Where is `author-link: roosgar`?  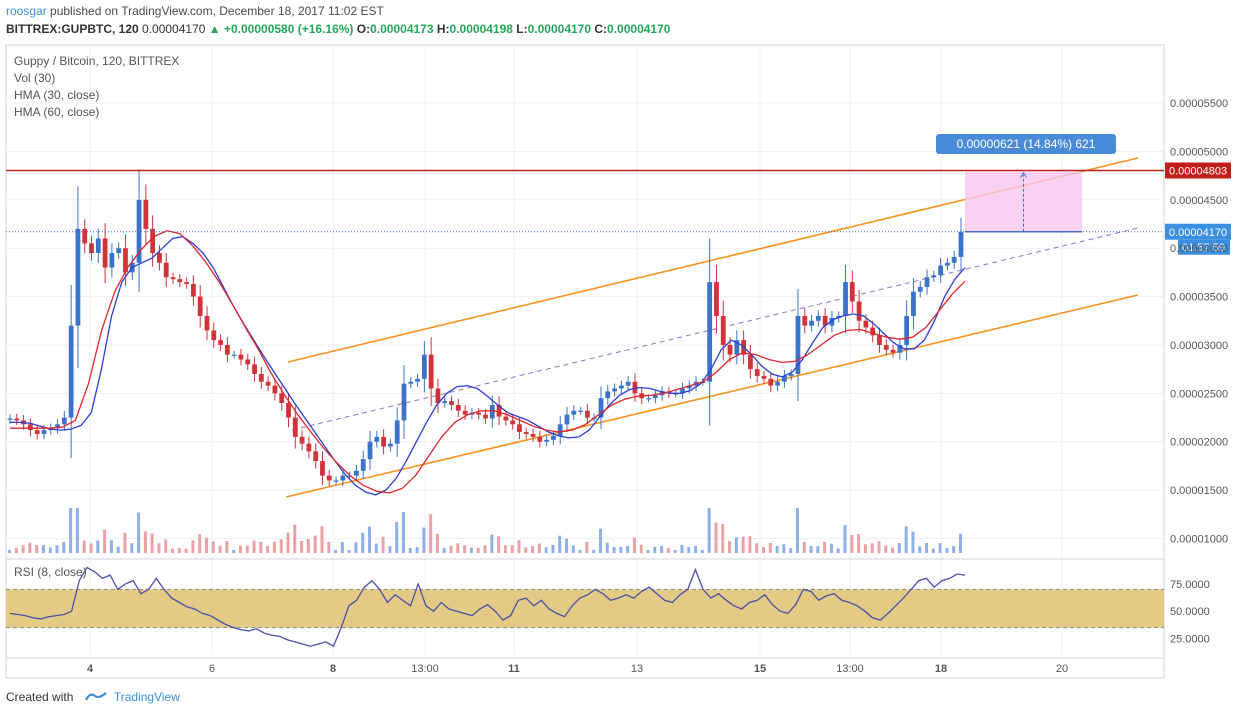
author-link: roosgar is located at coordinates (26, 11).